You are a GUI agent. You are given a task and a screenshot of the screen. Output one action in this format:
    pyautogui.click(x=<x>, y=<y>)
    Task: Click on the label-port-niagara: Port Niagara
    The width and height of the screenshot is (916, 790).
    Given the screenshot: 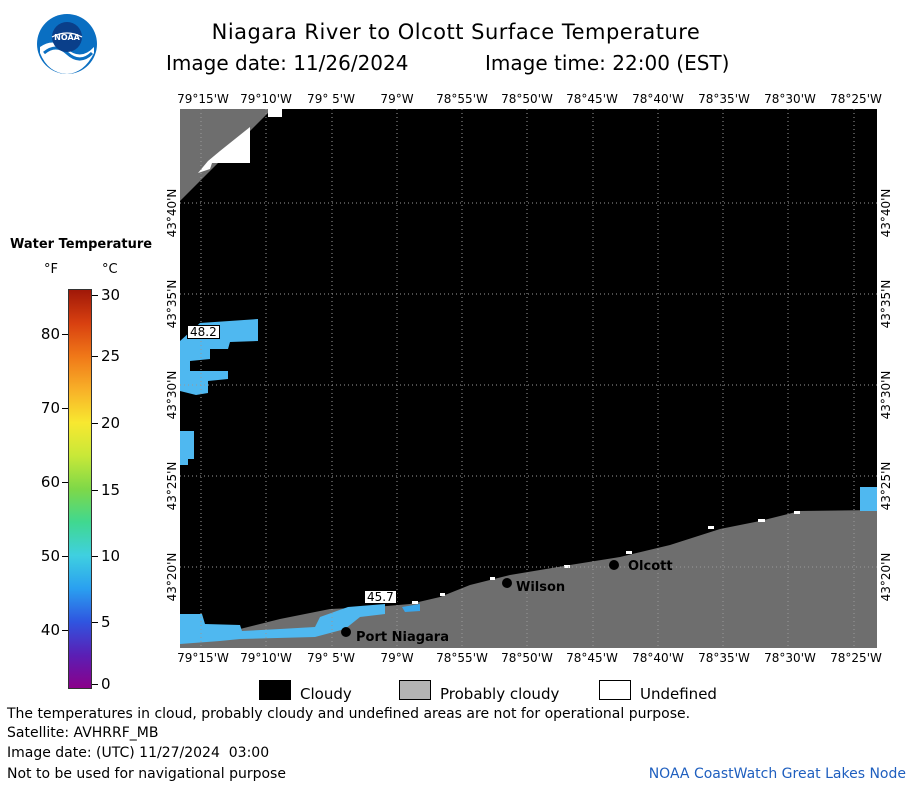 What is the action you would take?
    pyautogui.click(x=402, y=637)
    